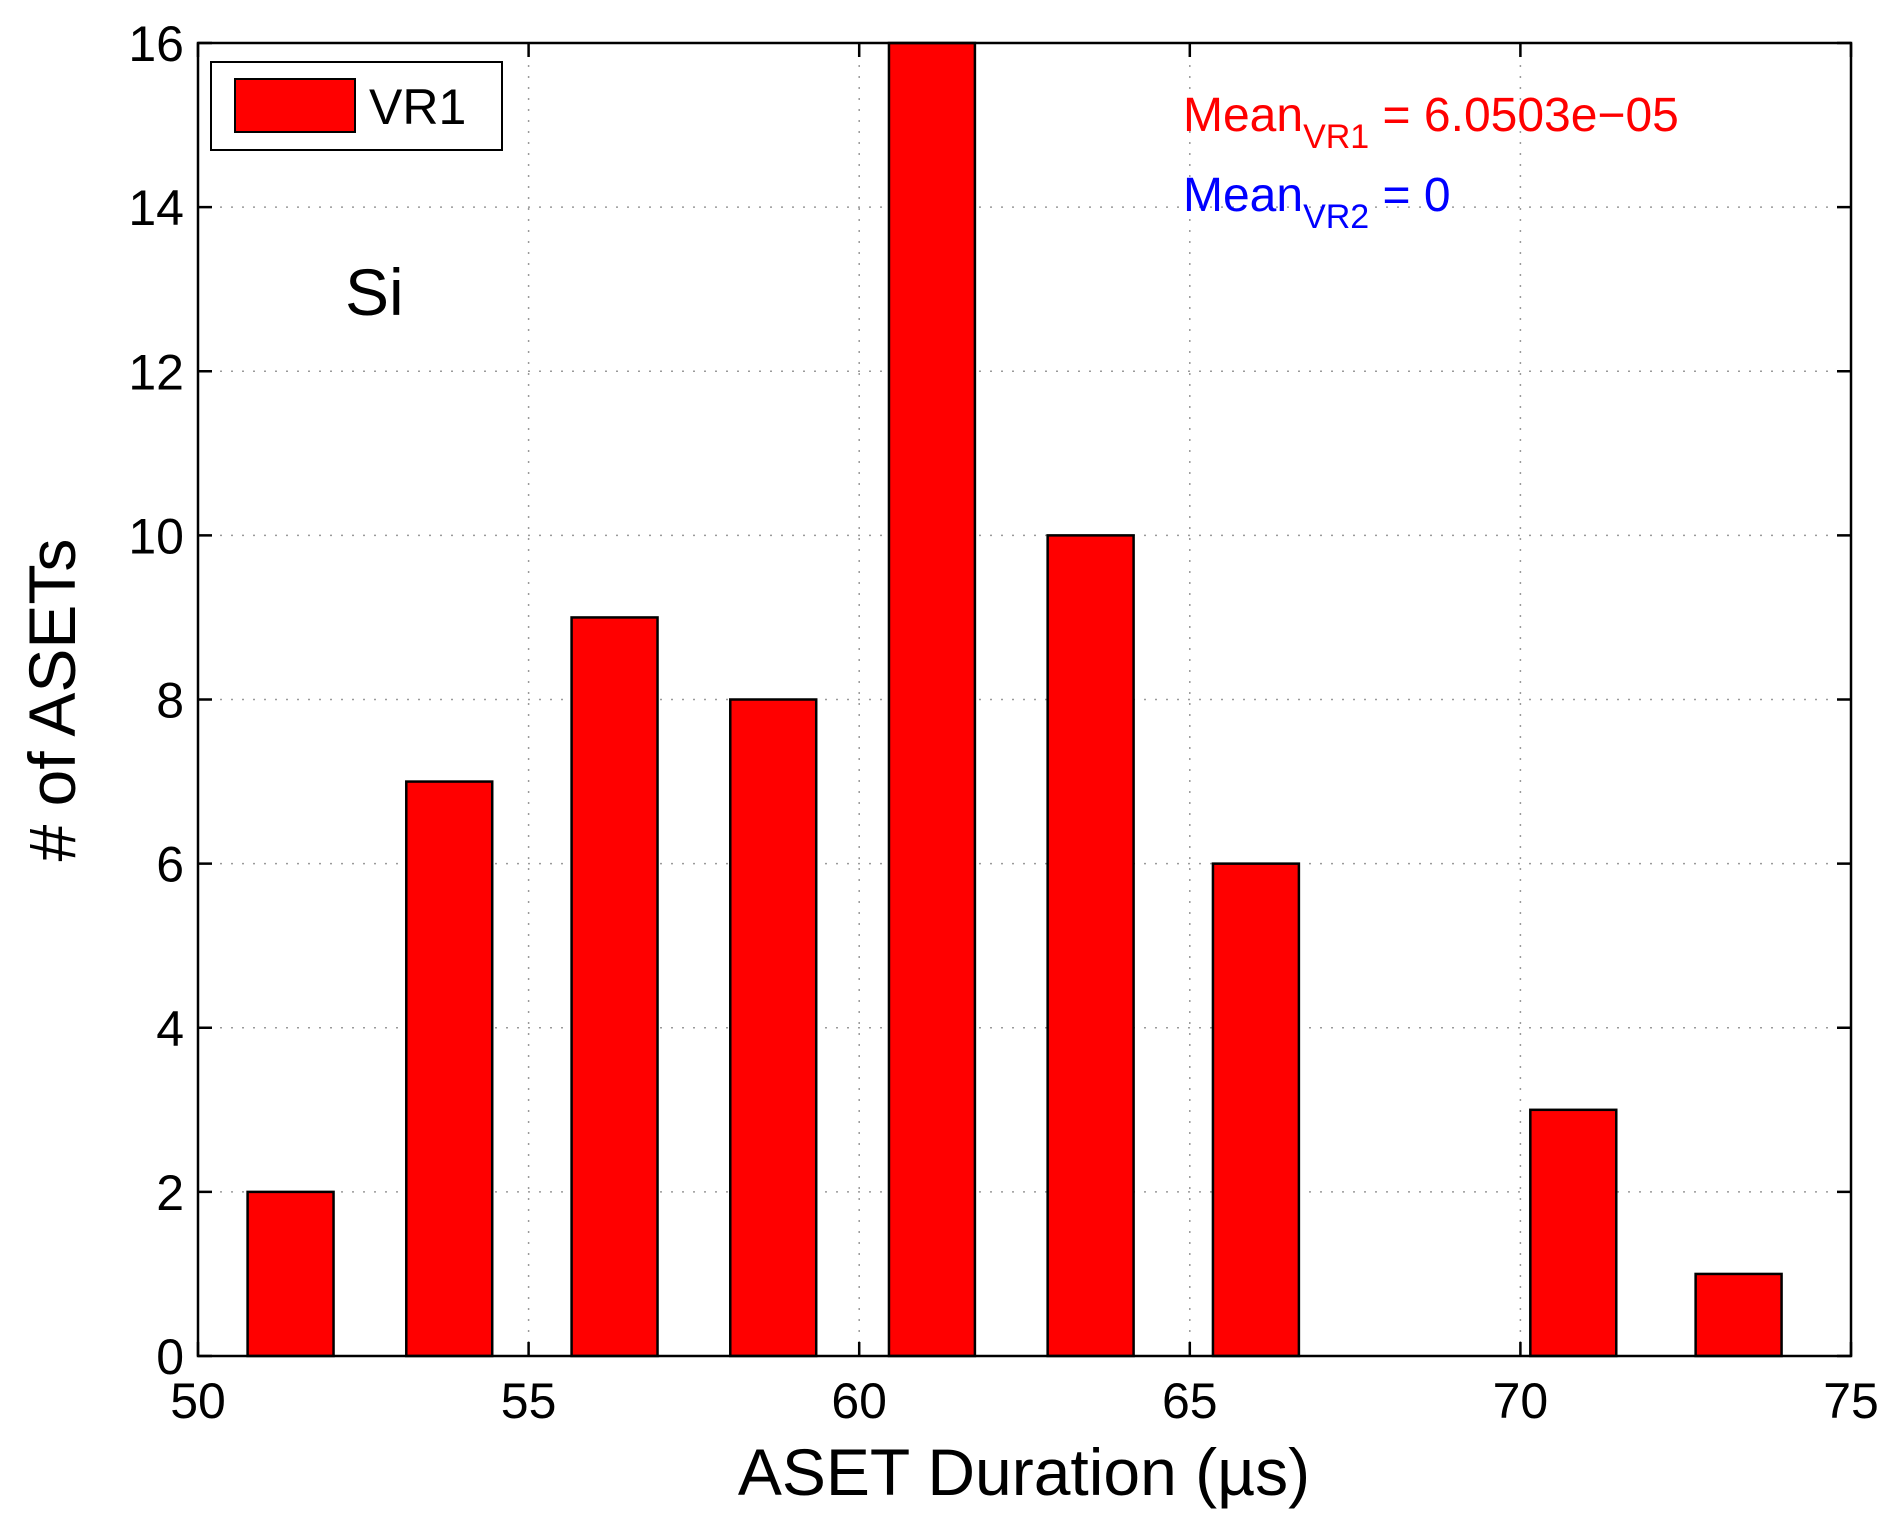 This screenshot has width=1893, height=1520. What do you see at coordinates (1409, 195) in the screenshot?
I see `mean-vr2-value: = 0` at bounding box center [1409, 195].